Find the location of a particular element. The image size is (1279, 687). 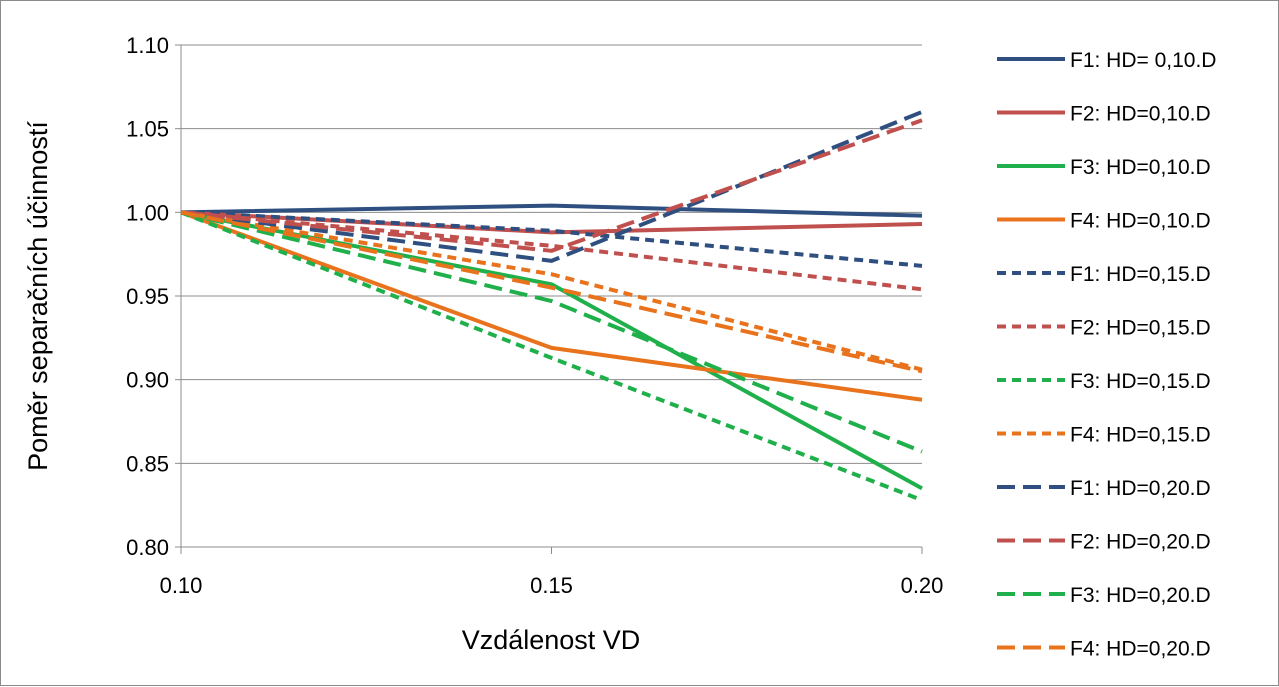

legend-label: F1: HD=0,15.D is located at coordinates (1140, 274).